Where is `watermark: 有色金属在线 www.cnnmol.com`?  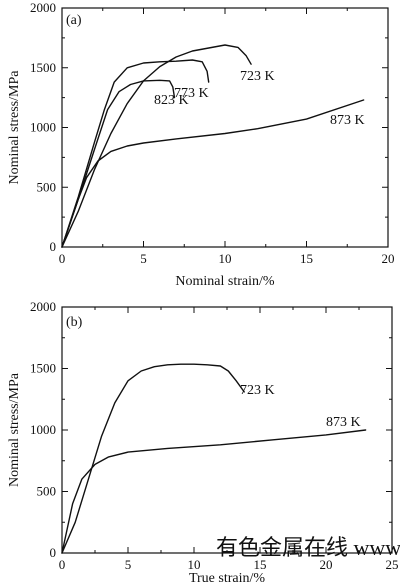 watermark: 有色金属在线 www.cnnmol.com is located at coordinates (308, 547).